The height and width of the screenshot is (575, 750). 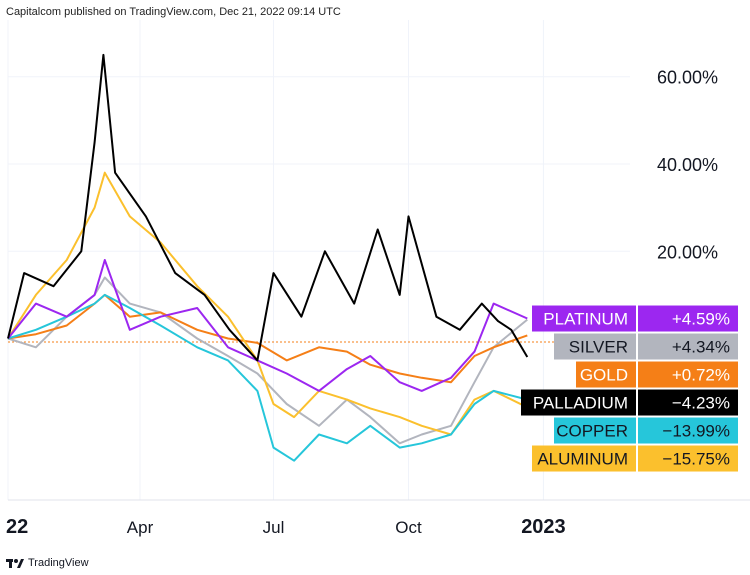 I want to click on value-label-aluminum: ALUMINUM −15.75%, so click(x=635, y=458).